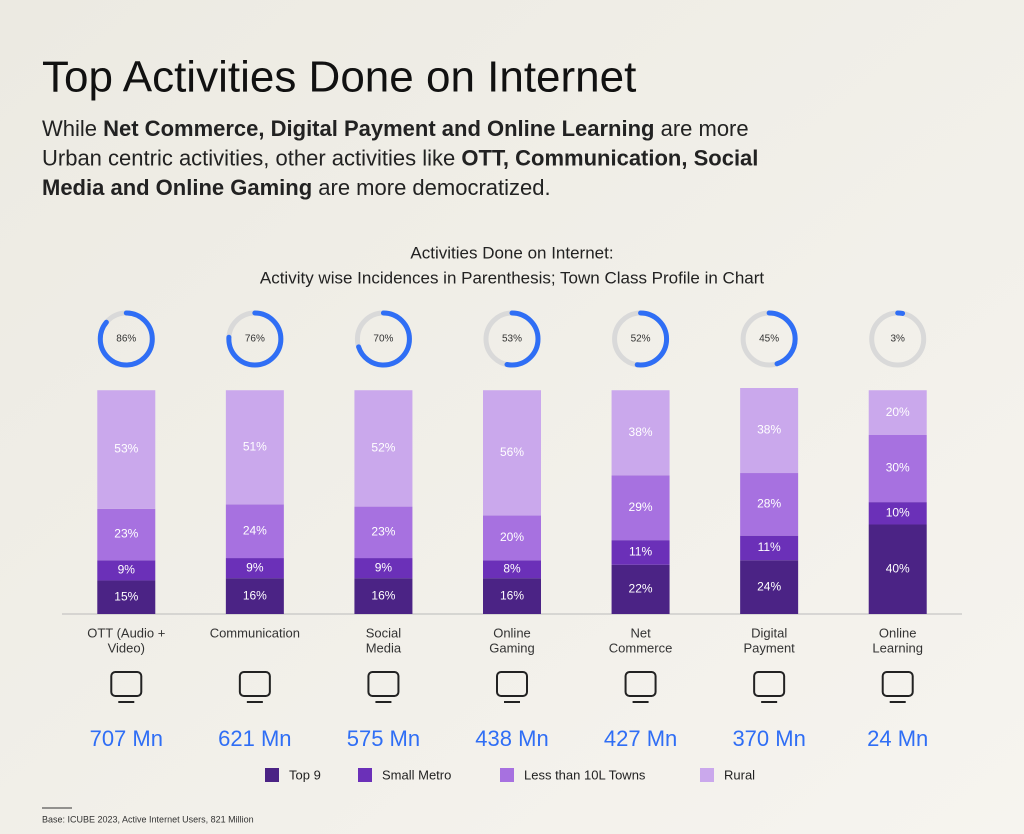 The image size is (1024, 834). What do you see at coordinates (897, 738) in the screenshot?
I see `user-count: 24 Mn` at bounding box center [897, 738].